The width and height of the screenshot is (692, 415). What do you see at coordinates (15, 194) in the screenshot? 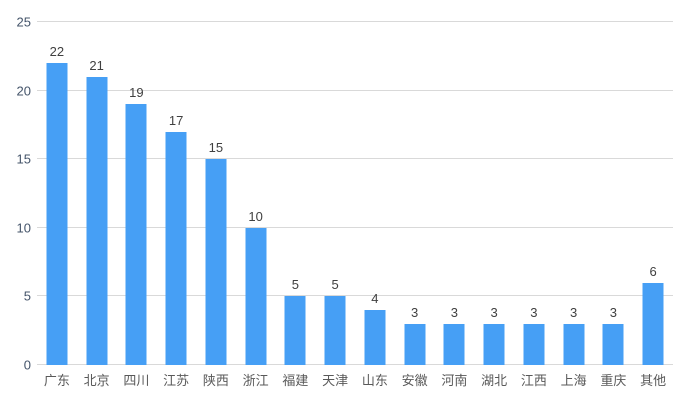
I see `y-axis: 0 5 10 15 20 25` at bounding box center [15, 194].